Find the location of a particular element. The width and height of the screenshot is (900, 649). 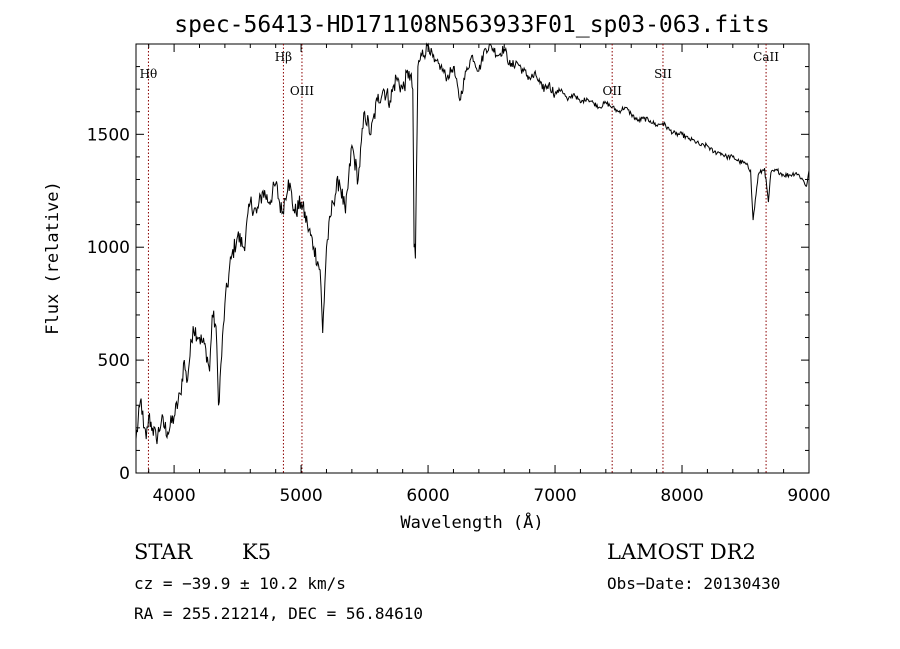

coordinates: RA = 255.21214, DEC = 56.84610 is located at coordinates (278, 613).